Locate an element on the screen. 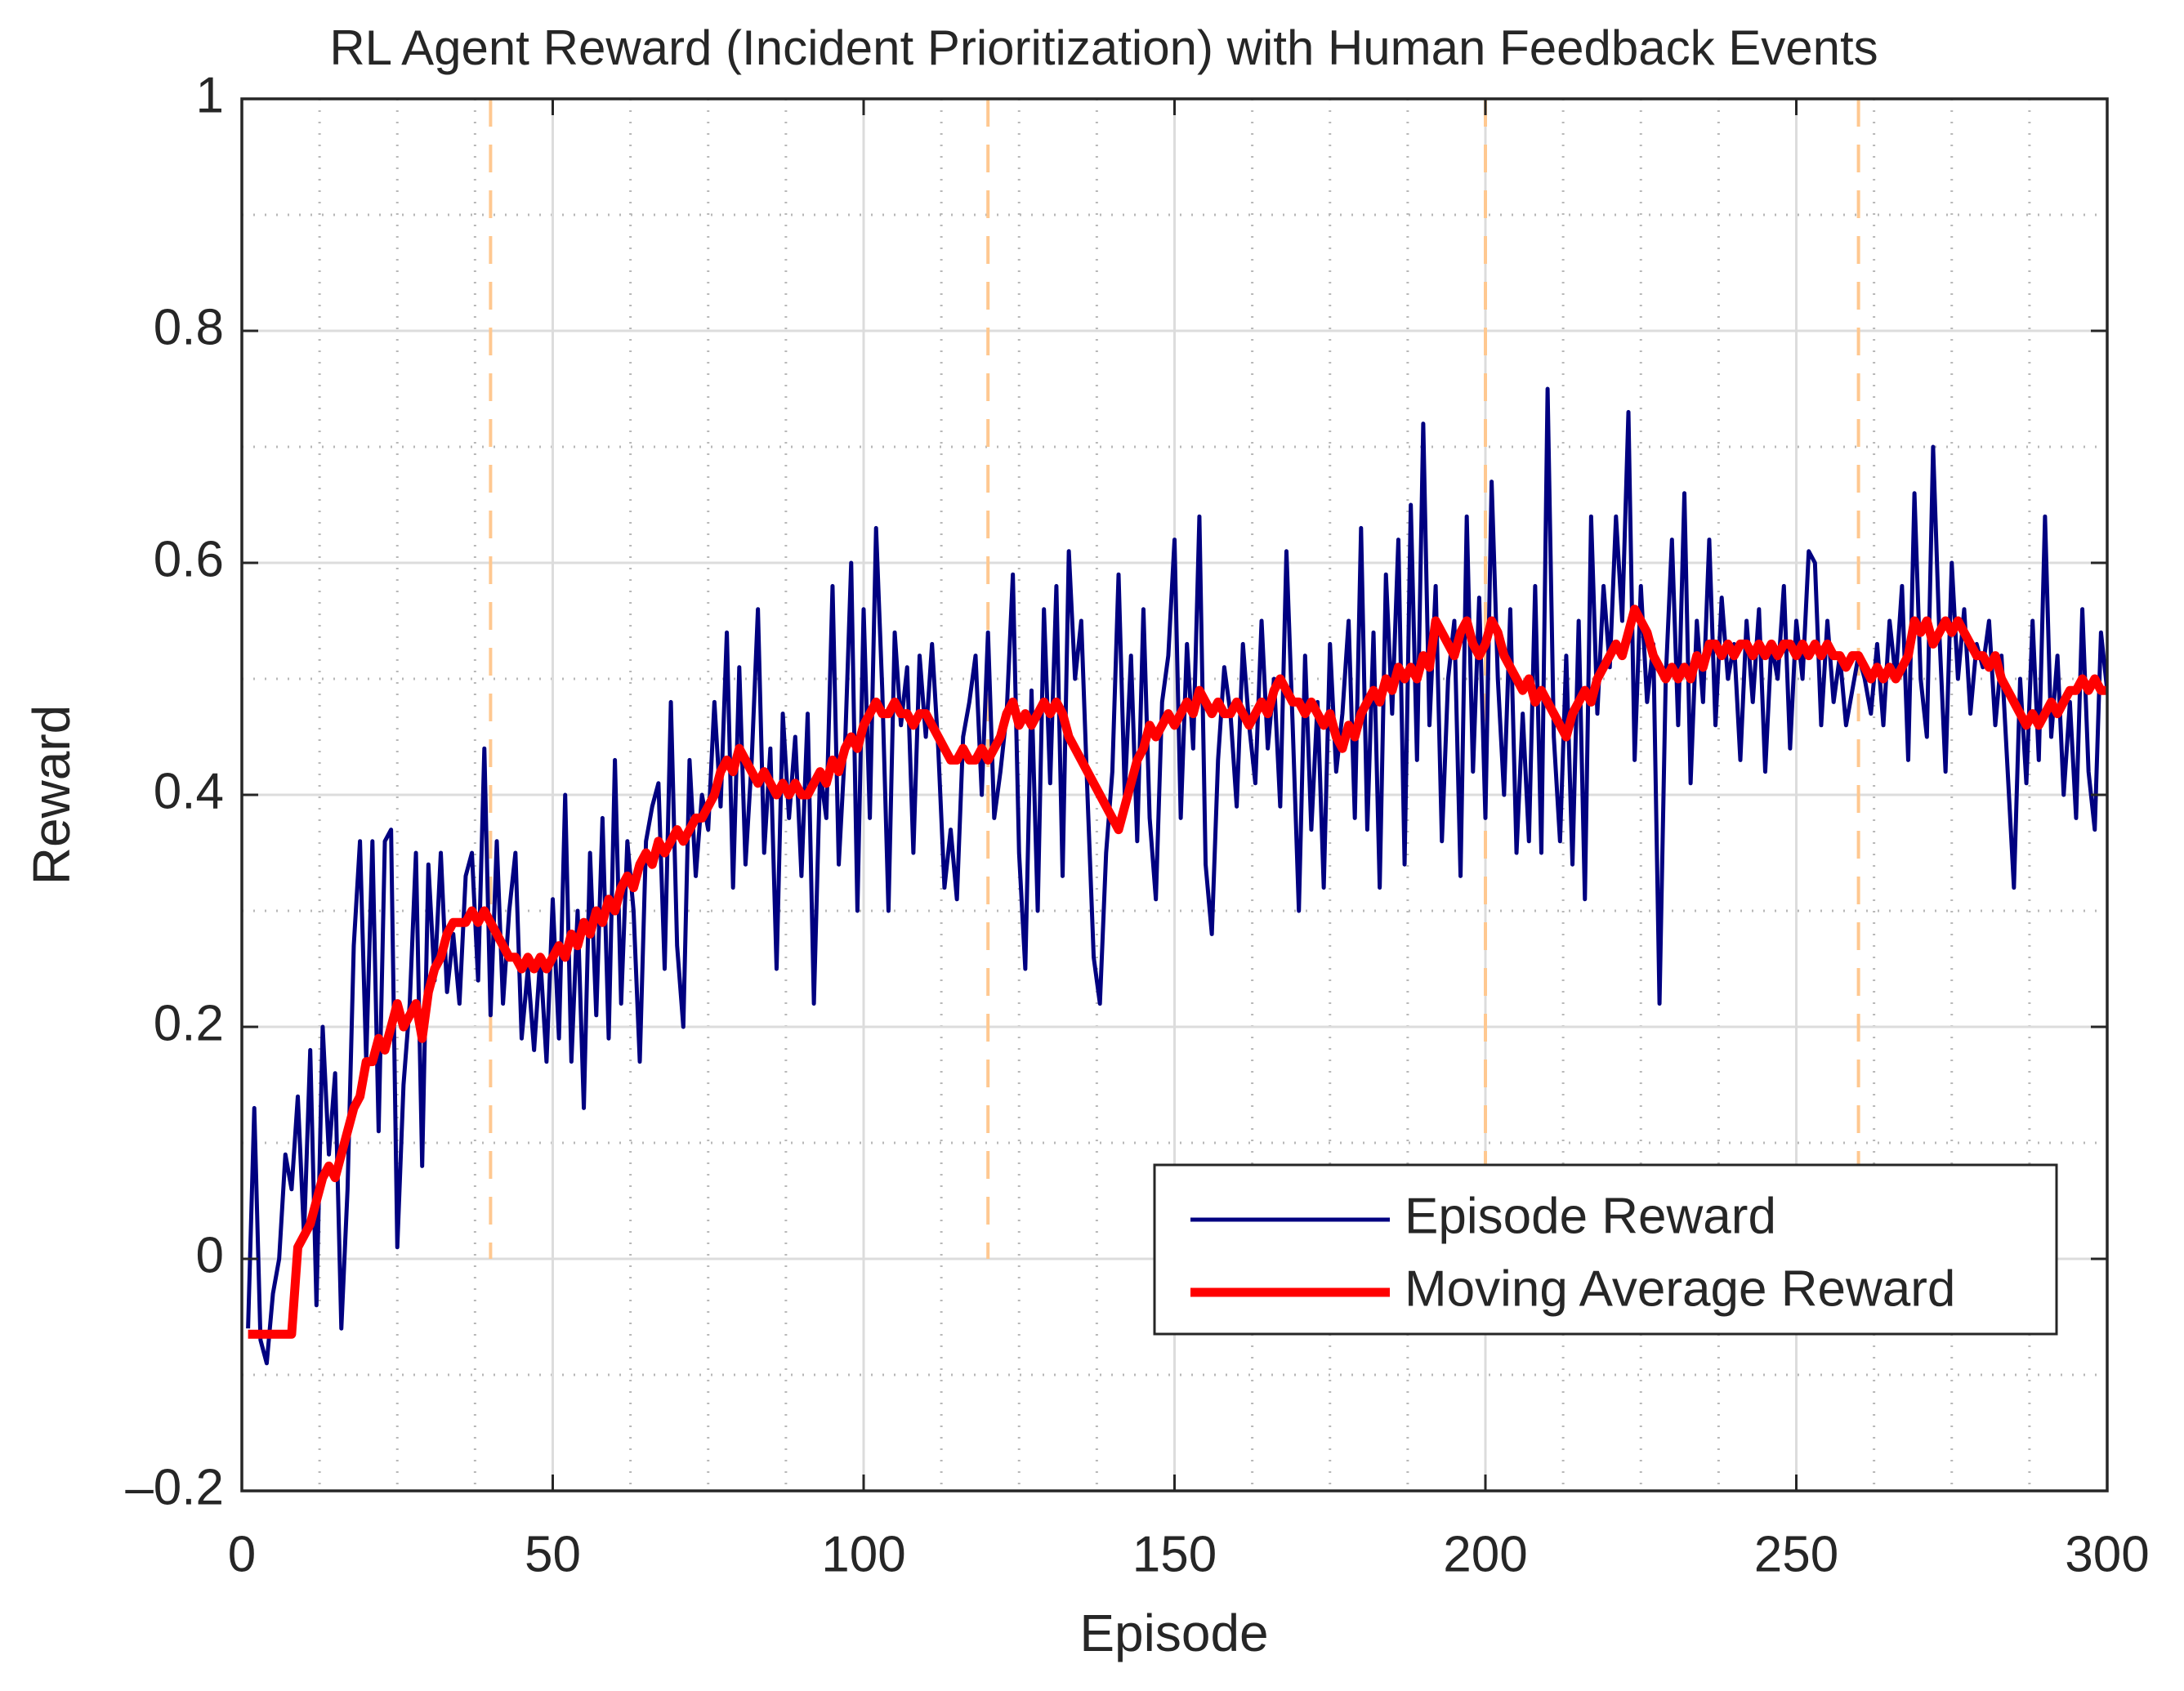 This screenshot has width=2184, height=1691. y-tick-label: 1 is located at coordinates (210, 95).